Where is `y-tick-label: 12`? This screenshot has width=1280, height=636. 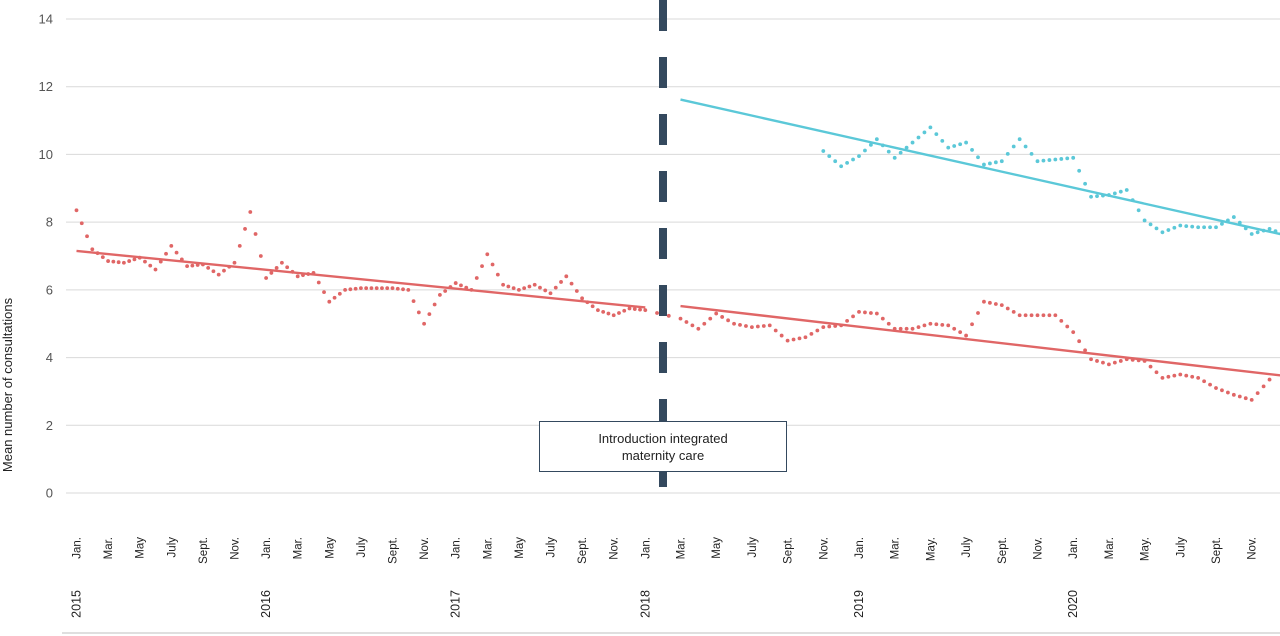 y-tick-label: 12 is located at coordinates (46, 86).